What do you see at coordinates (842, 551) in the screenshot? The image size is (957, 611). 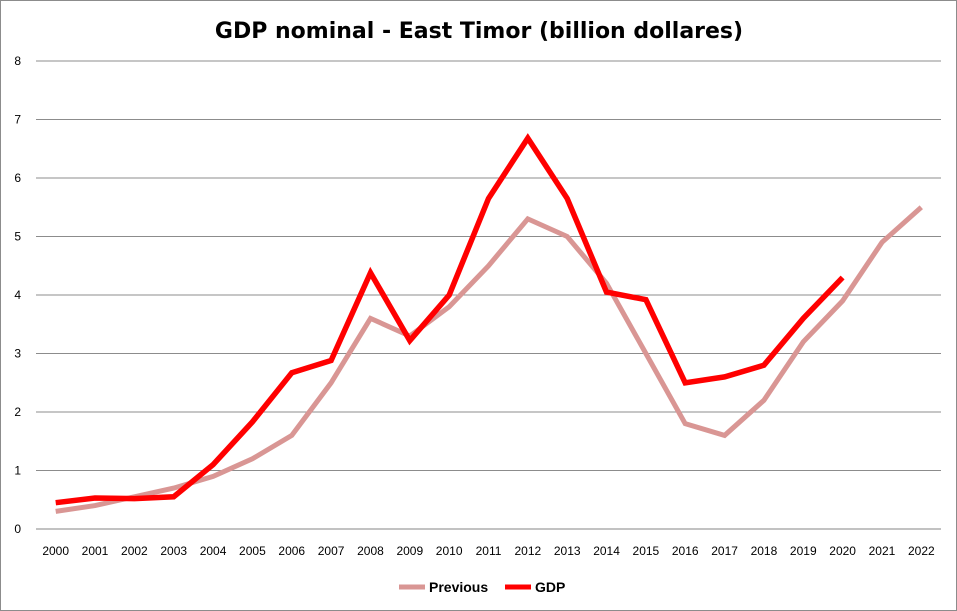 I see `x-tick-label: 2020` at bounding box center [842, 551].